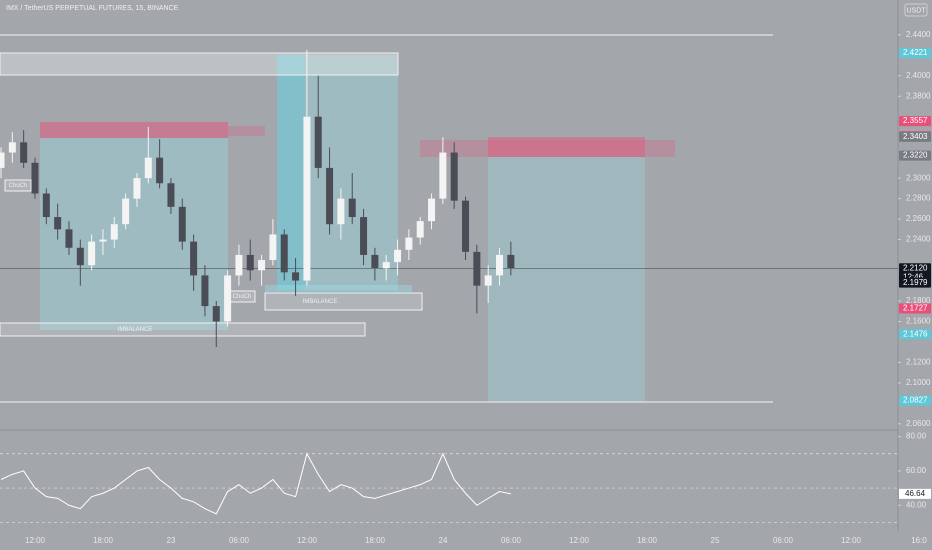 Image resolution: width=932 pixels, height=550 pixels. Describe the element at coordinates (255, 483) in the screenshot. I see `rsi-line` at that location.